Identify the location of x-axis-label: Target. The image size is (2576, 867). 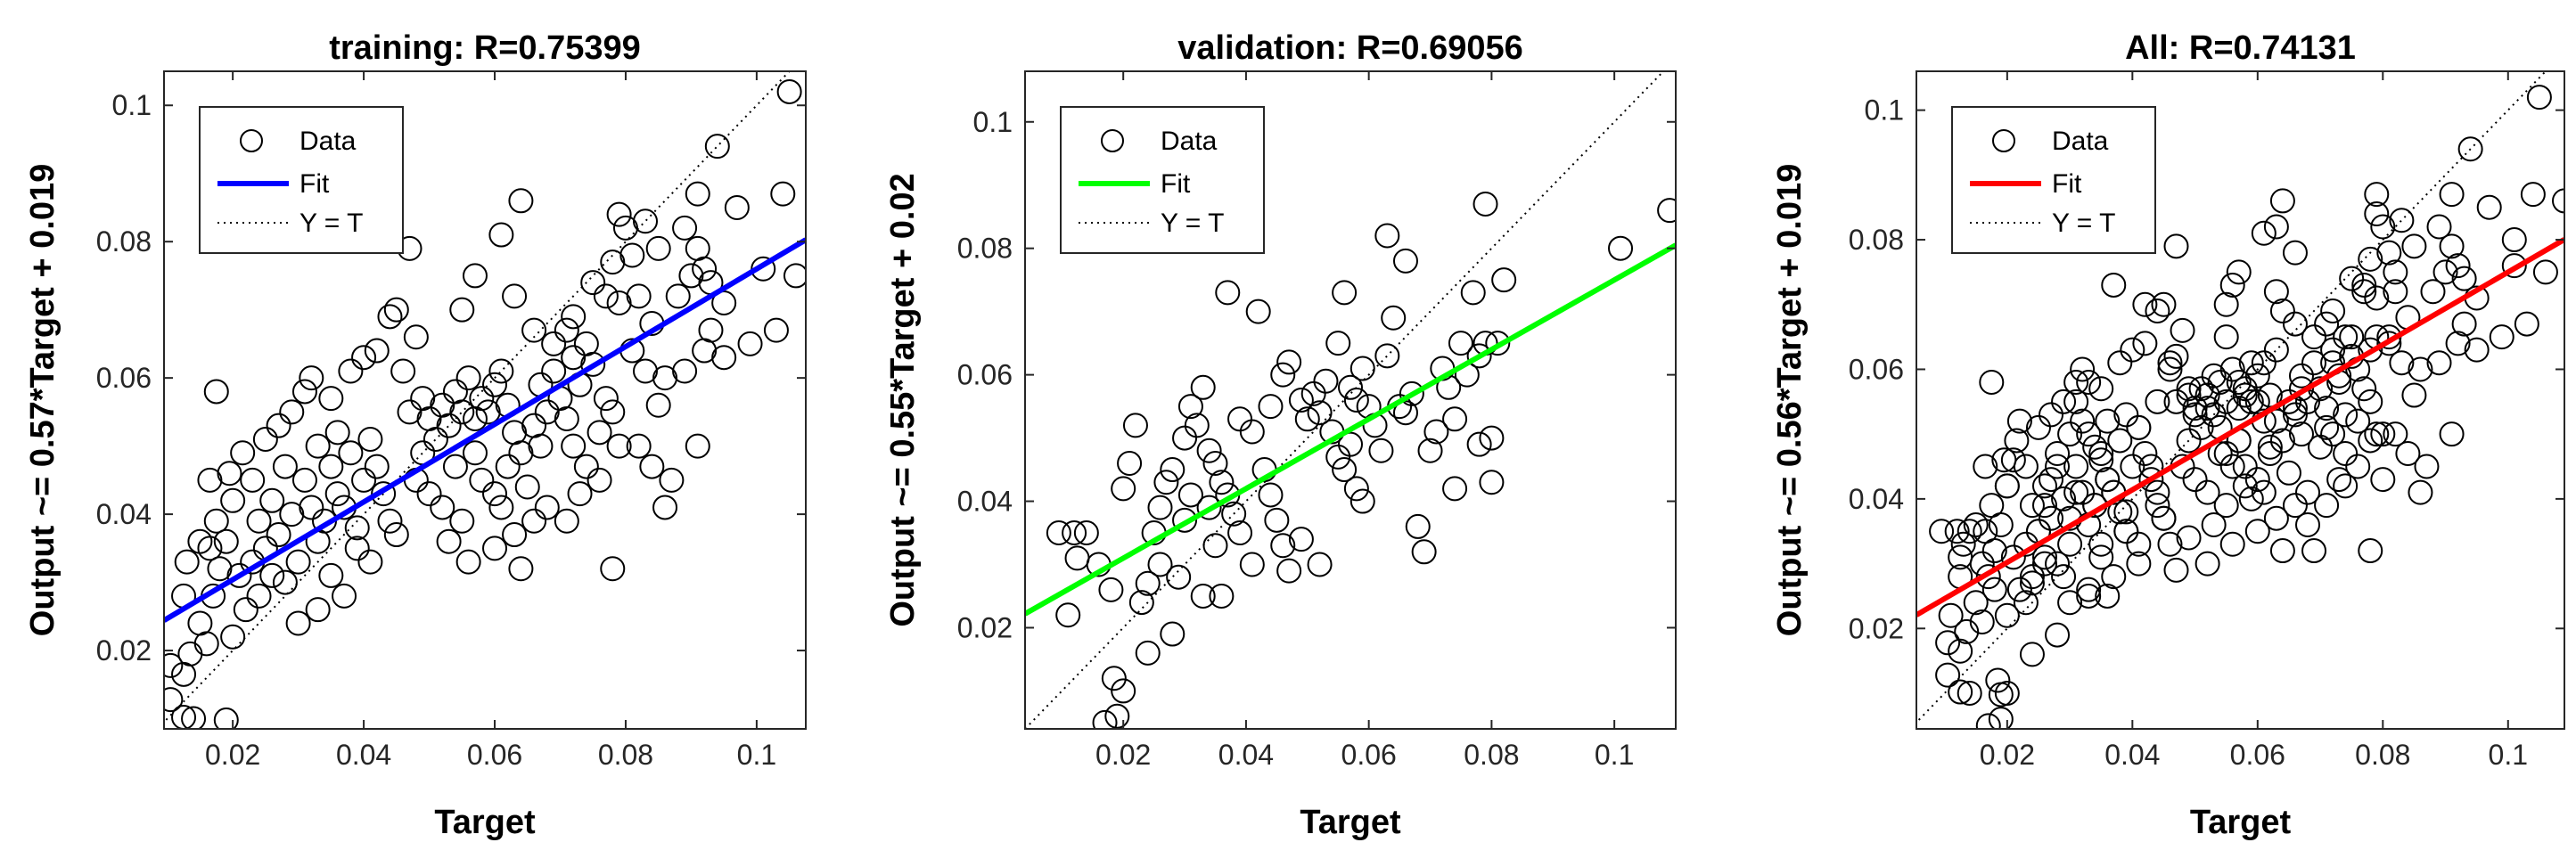
(485, 822).